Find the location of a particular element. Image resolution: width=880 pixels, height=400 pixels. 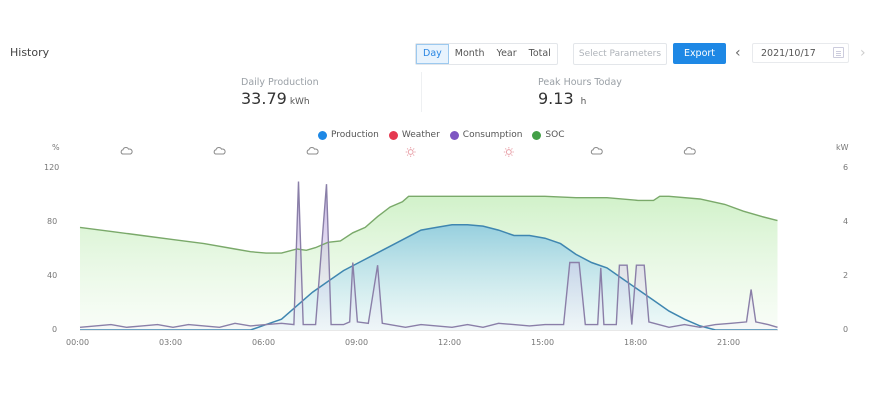

left-tick: 120 is located at coordinates (52, 167).